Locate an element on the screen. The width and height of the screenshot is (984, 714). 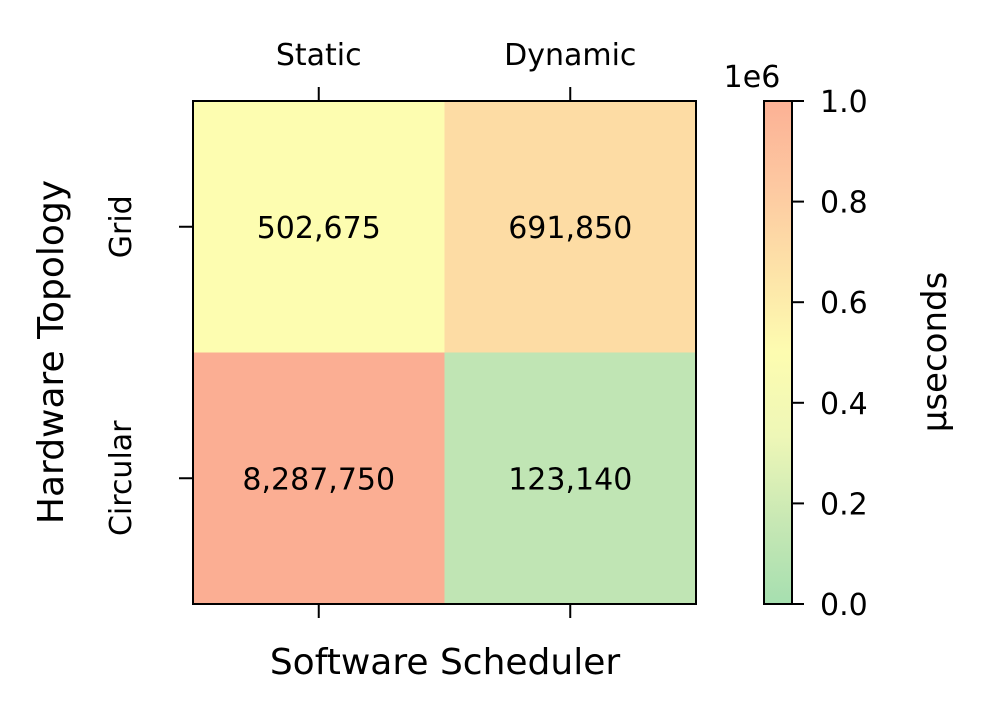
y-tick-label: Grid is located at coordinates (121, 226).